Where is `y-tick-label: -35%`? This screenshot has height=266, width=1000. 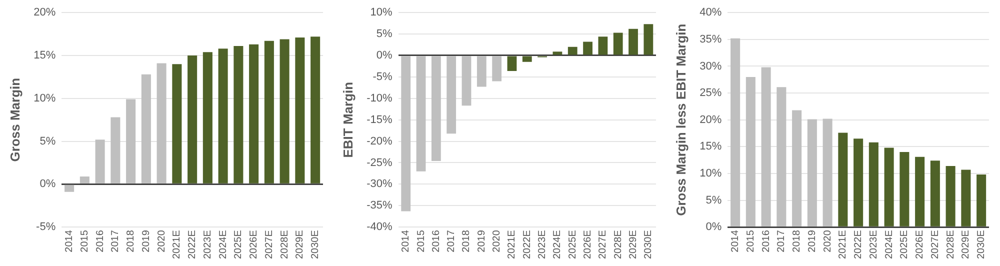
y-tick-label: -35% is located at coordinates (379, 206).